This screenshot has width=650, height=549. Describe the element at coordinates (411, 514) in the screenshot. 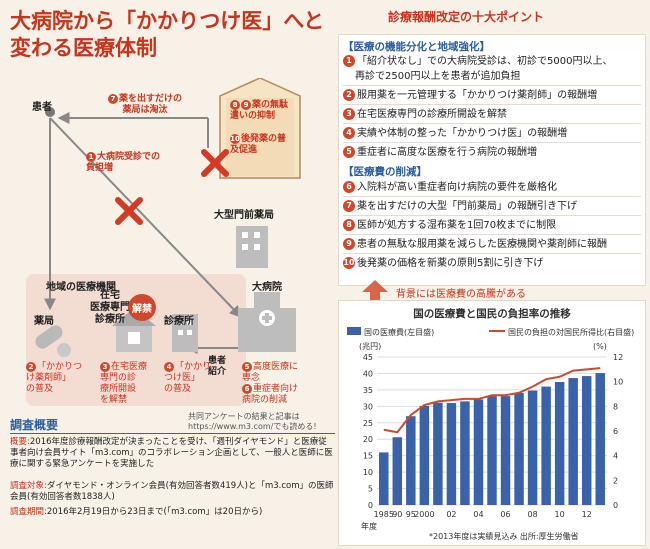

I see `x-tick-1995: 95` at that location.